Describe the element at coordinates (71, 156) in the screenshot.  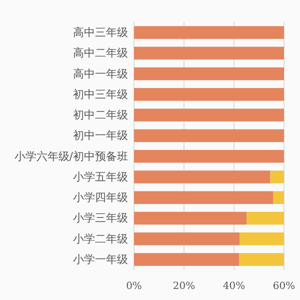
I see `y-tick-label: 小学六年级/初中预备班` at that location.